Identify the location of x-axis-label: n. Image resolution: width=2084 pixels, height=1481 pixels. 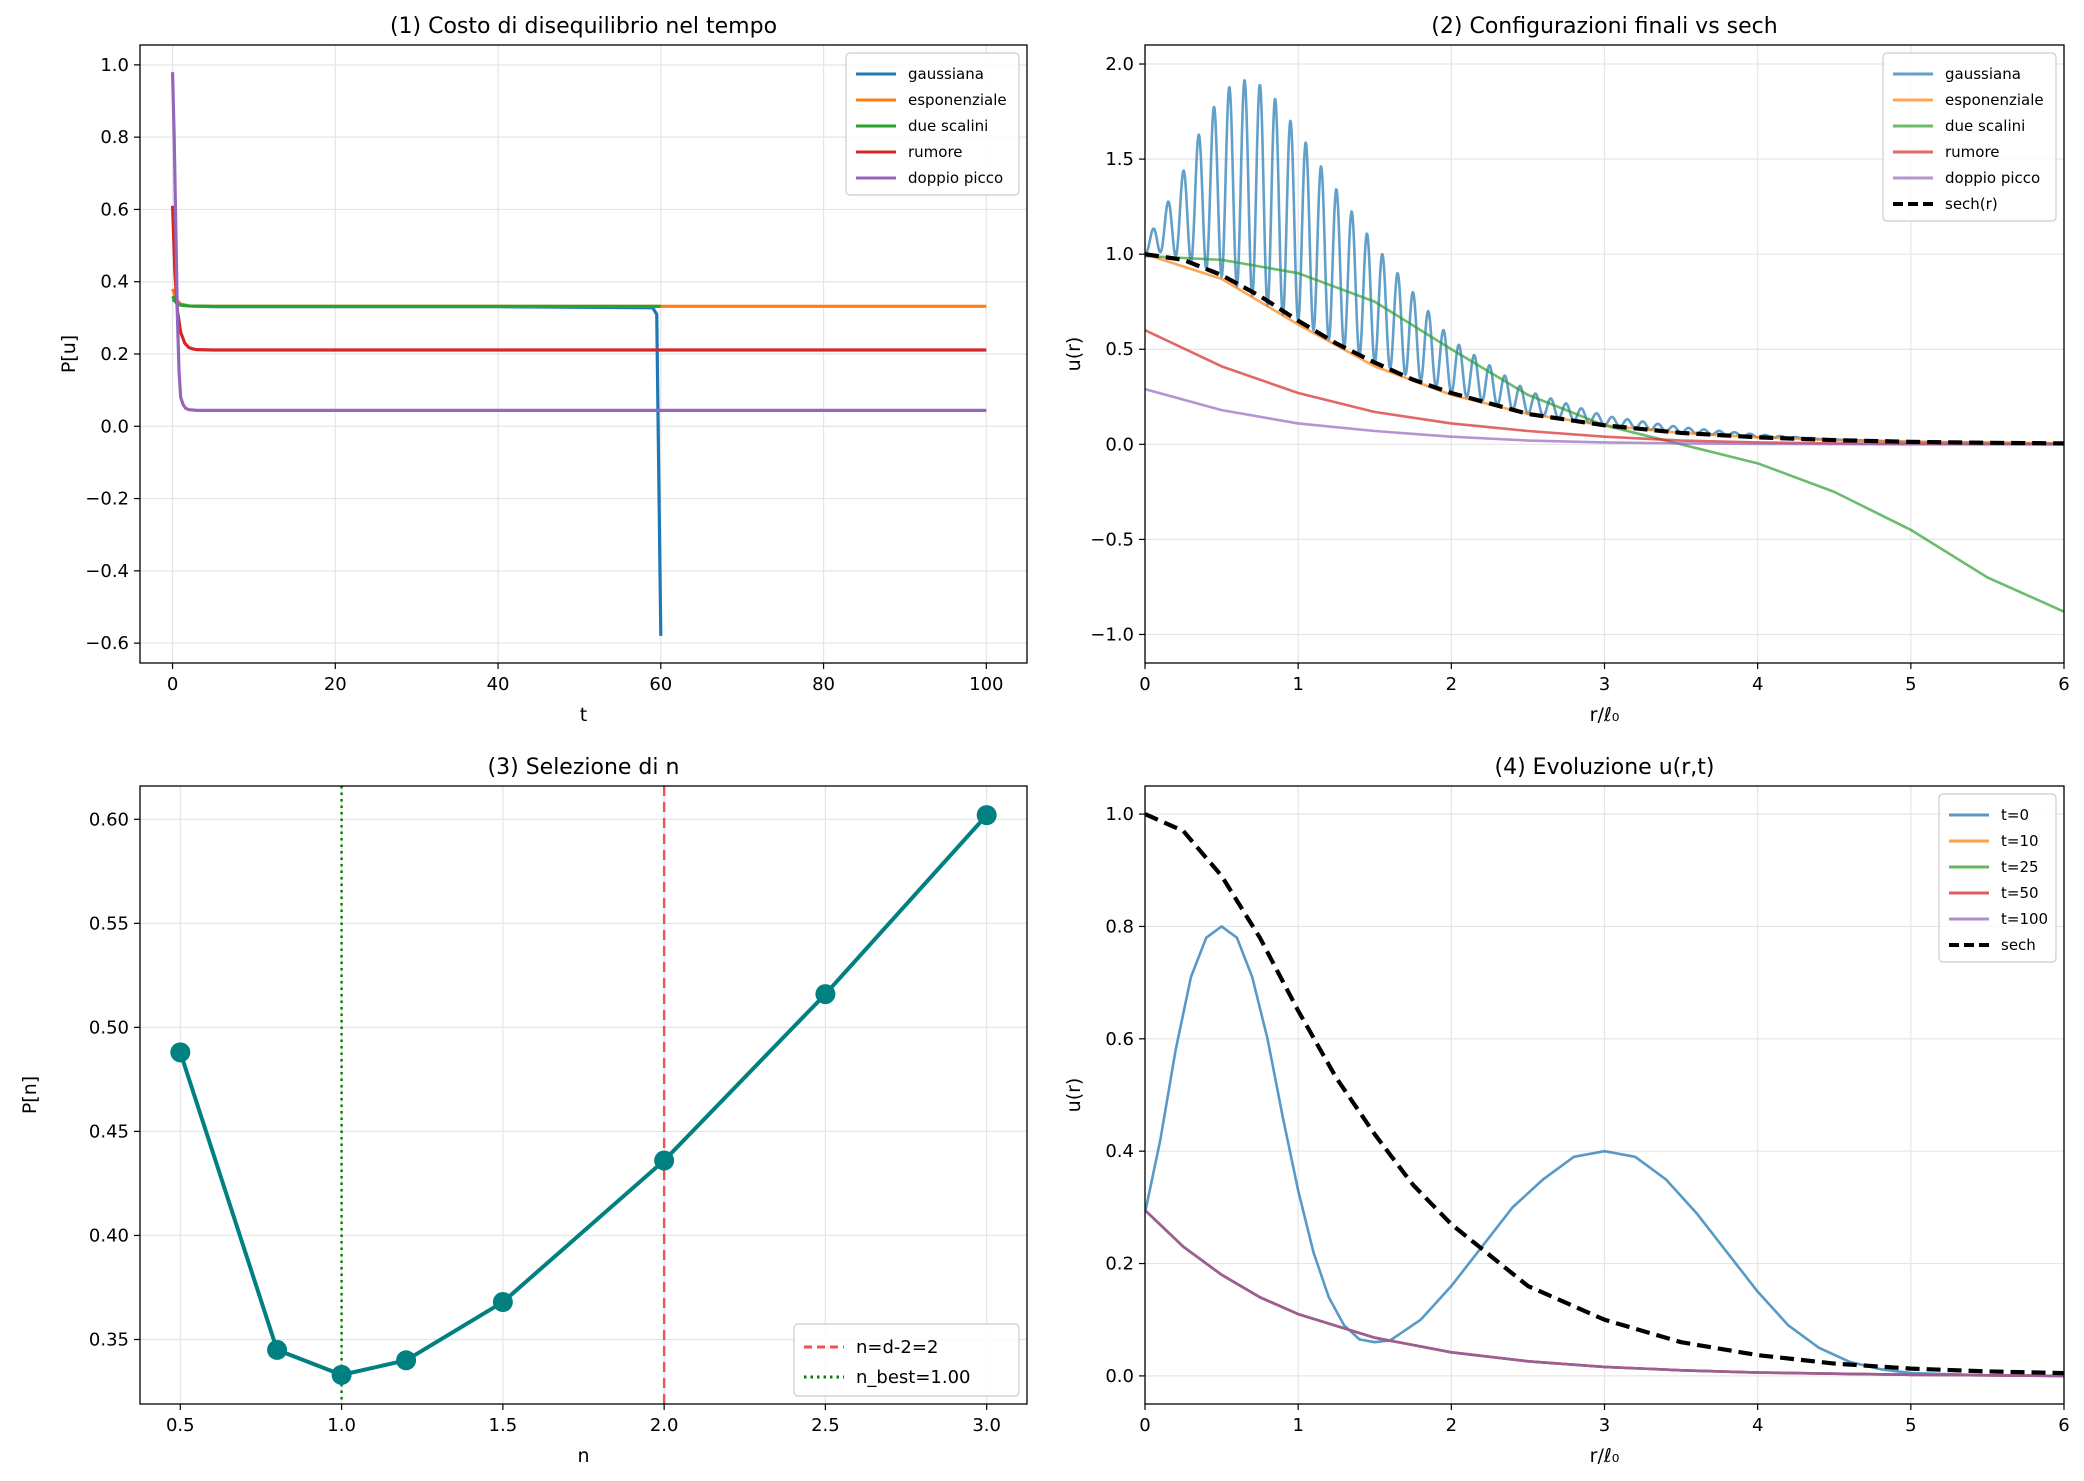
(583, 1456).